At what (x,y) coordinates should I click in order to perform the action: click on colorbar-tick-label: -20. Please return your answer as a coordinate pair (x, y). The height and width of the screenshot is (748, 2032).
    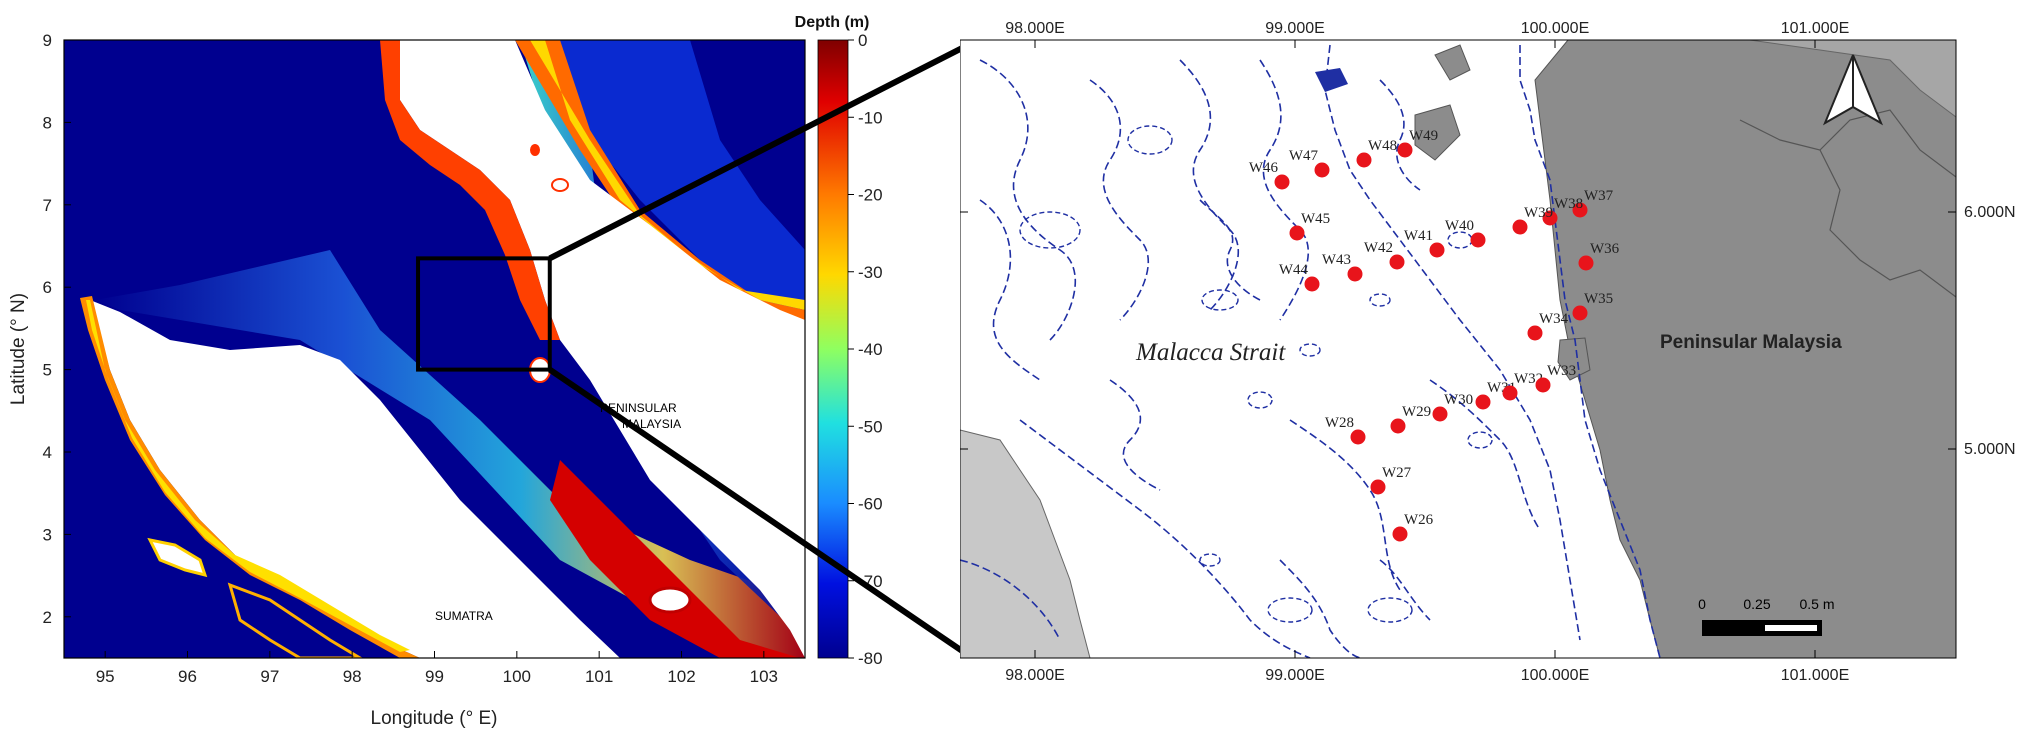
    Looking at the image, I should click on (870, 195).